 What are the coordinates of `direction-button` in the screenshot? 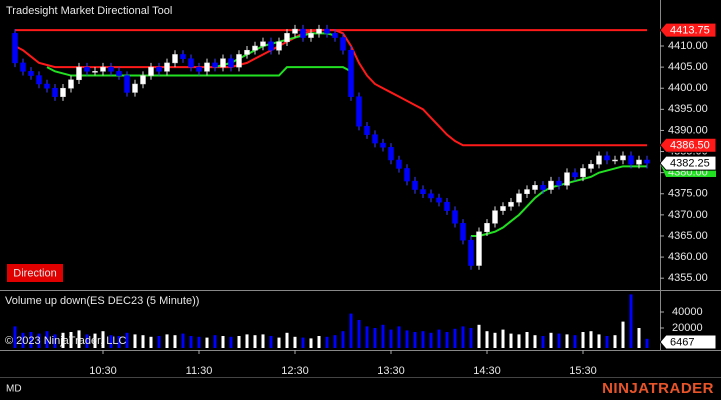 It's located at (35, 273).